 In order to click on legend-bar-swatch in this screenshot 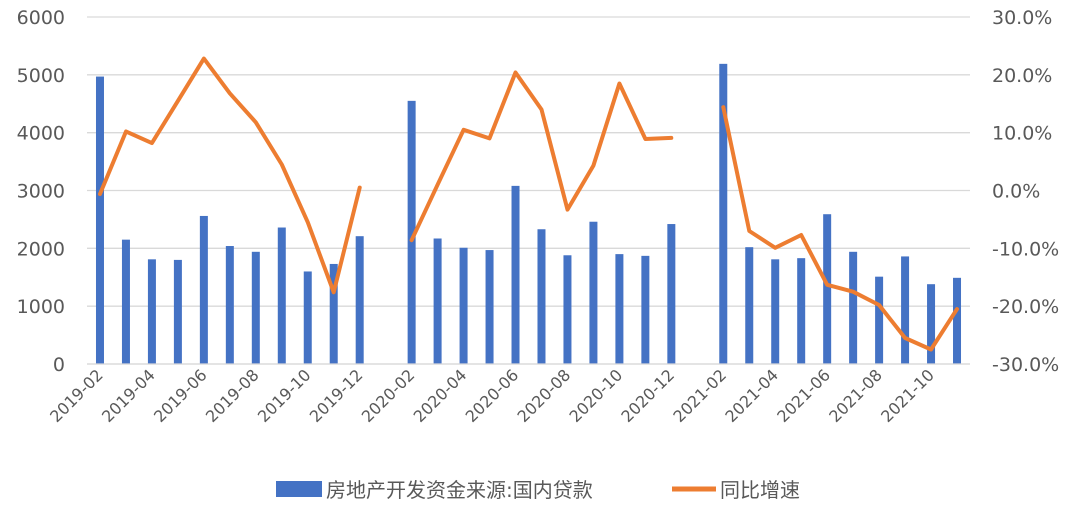, I will do `click(299, 489)`.